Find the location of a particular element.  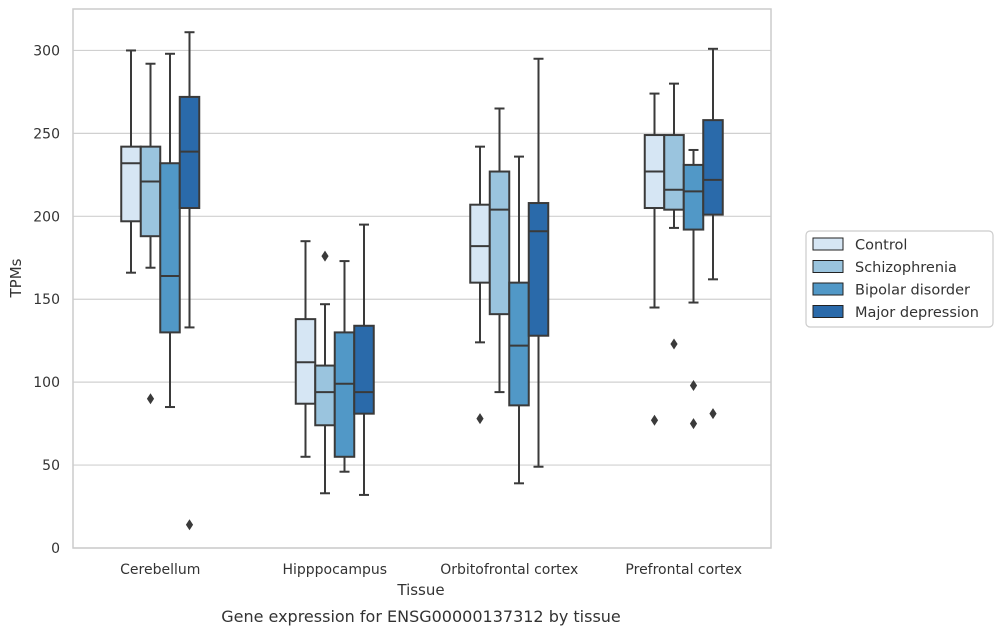

legend-label: Major depression is located at coordinates (917, 313).